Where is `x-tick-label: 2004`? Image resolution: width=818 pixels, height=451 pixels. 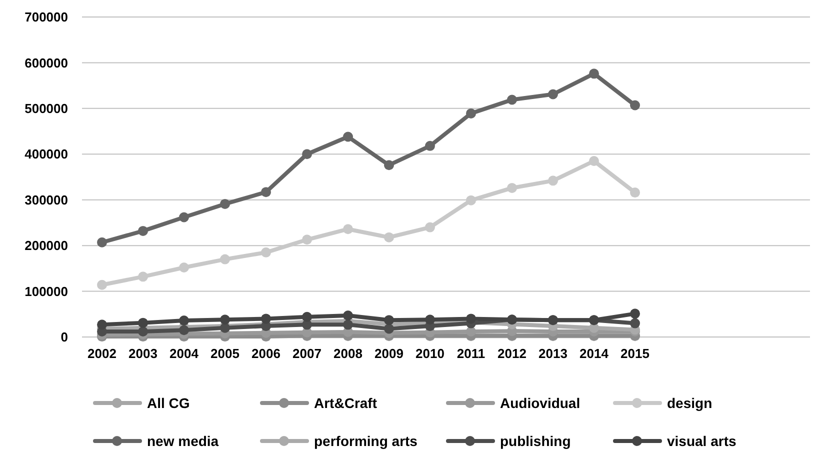
x-tick-label: 2004 is located at coordinates (185, 353).